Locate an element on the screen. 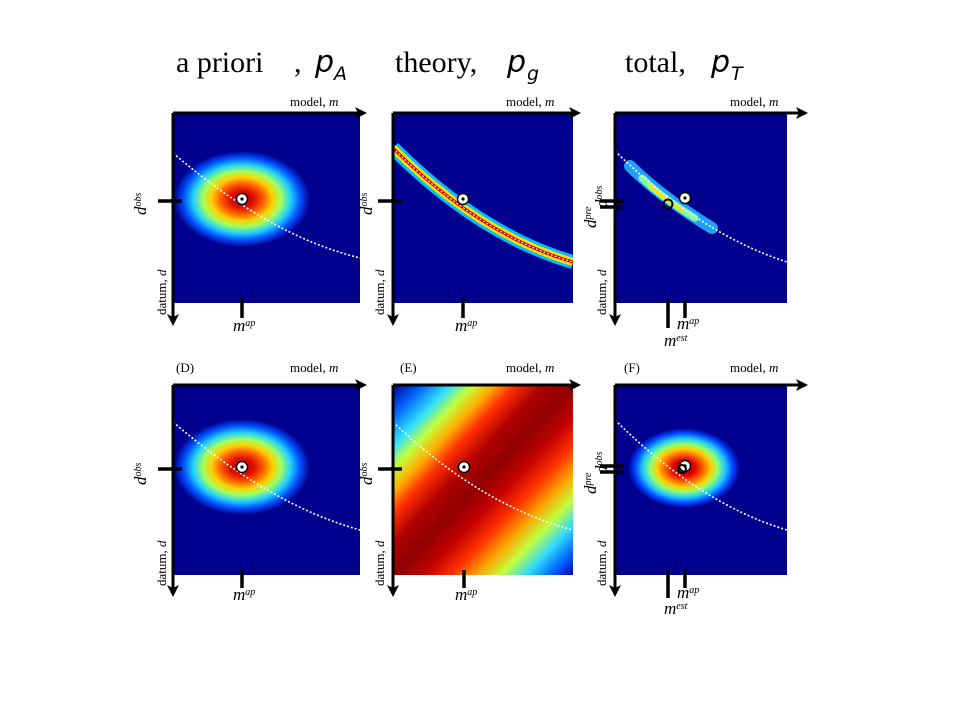 This screenshot has height=720, width=960. panel-c-posterior-band is located at coordinates (666, 198).